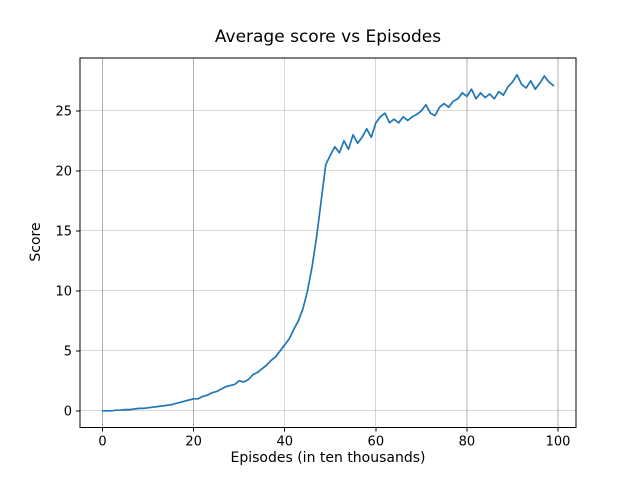 The height and width of the screenshot is (480, 640). What do you see at coordinates (36, 242) in the screenshot?
I see `y-axis-label: Score` at bounding box center [36, 242].